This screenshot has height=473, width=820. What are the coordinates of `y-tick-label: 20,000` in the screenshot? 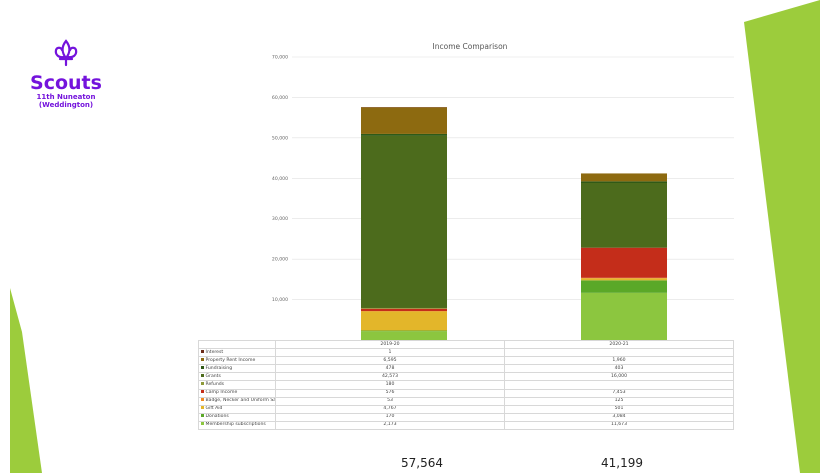 It's located at (280, 260).